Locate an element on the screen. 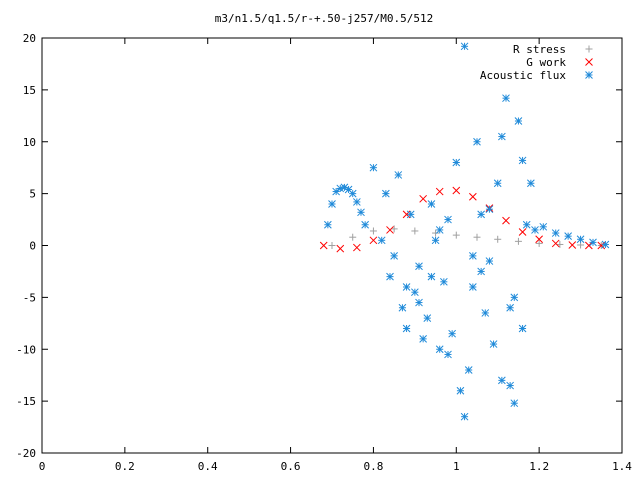 This screenshot has height=480, width=640. x-tick-label: 0.2 is located at coordinates (125, 466).